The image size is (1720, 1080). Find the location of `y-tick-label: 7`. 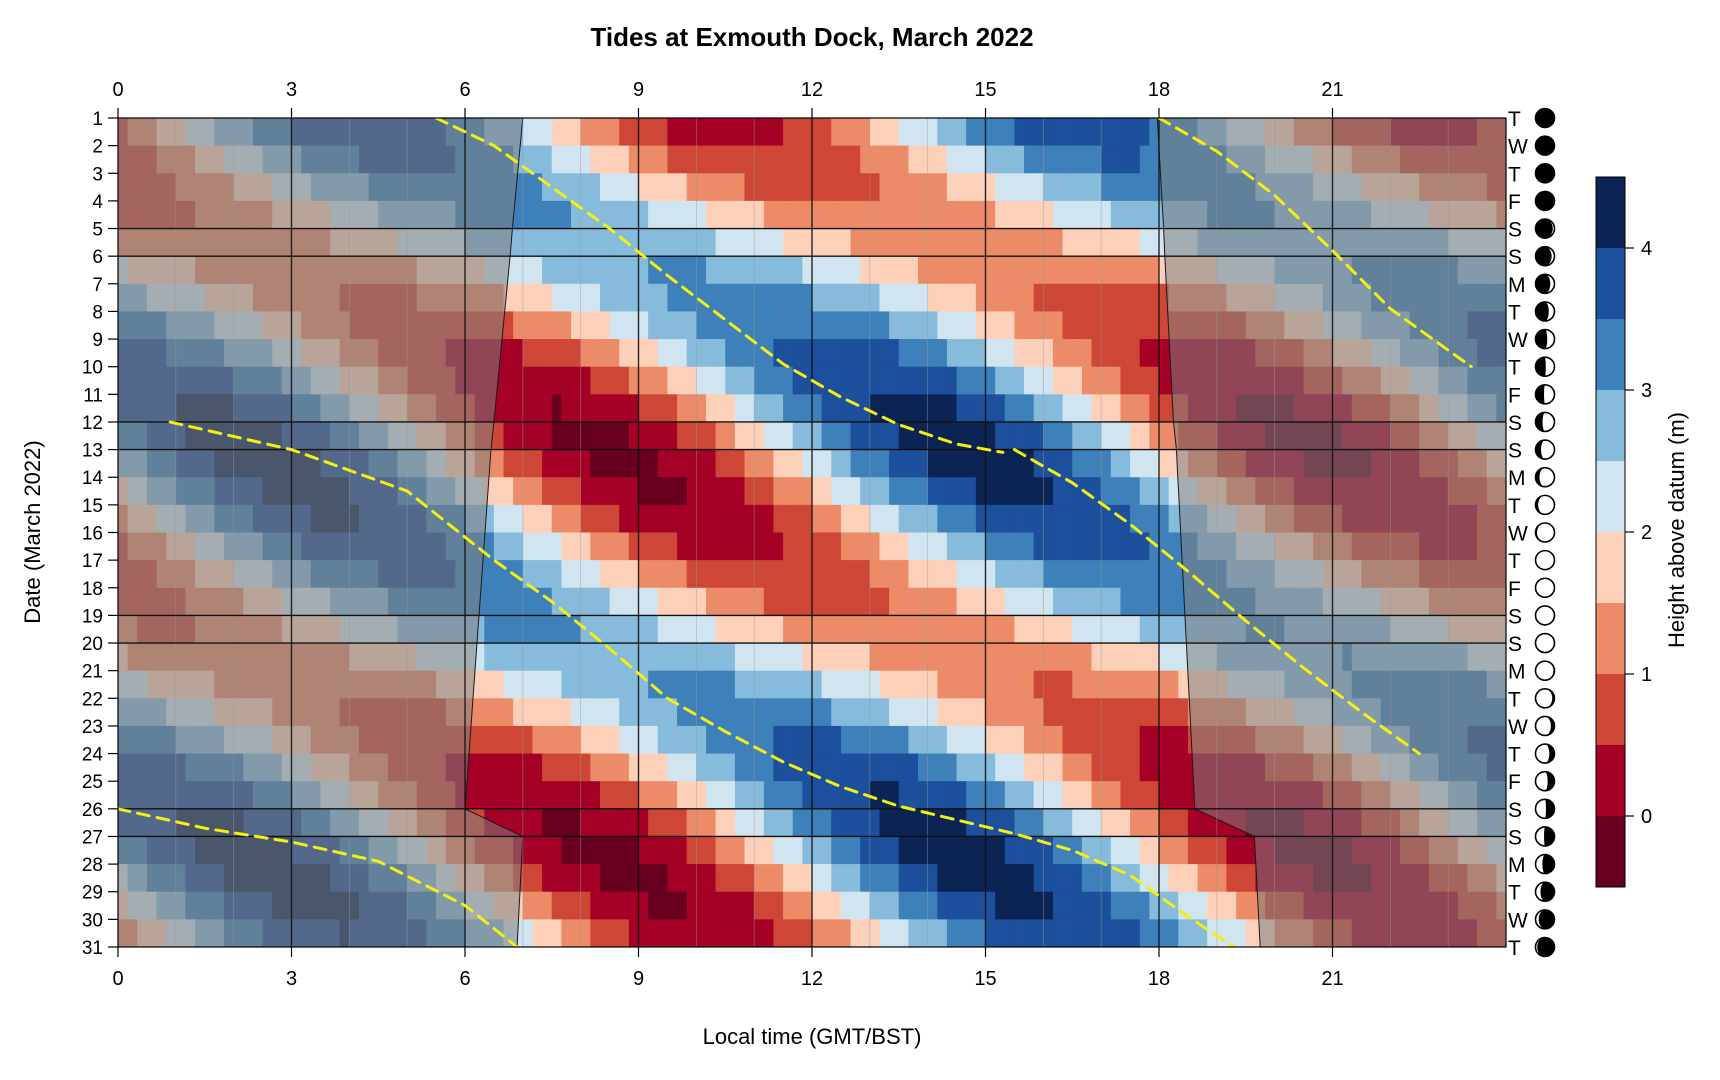

y-tick-label: 7 is located at coordinates (97, 285).